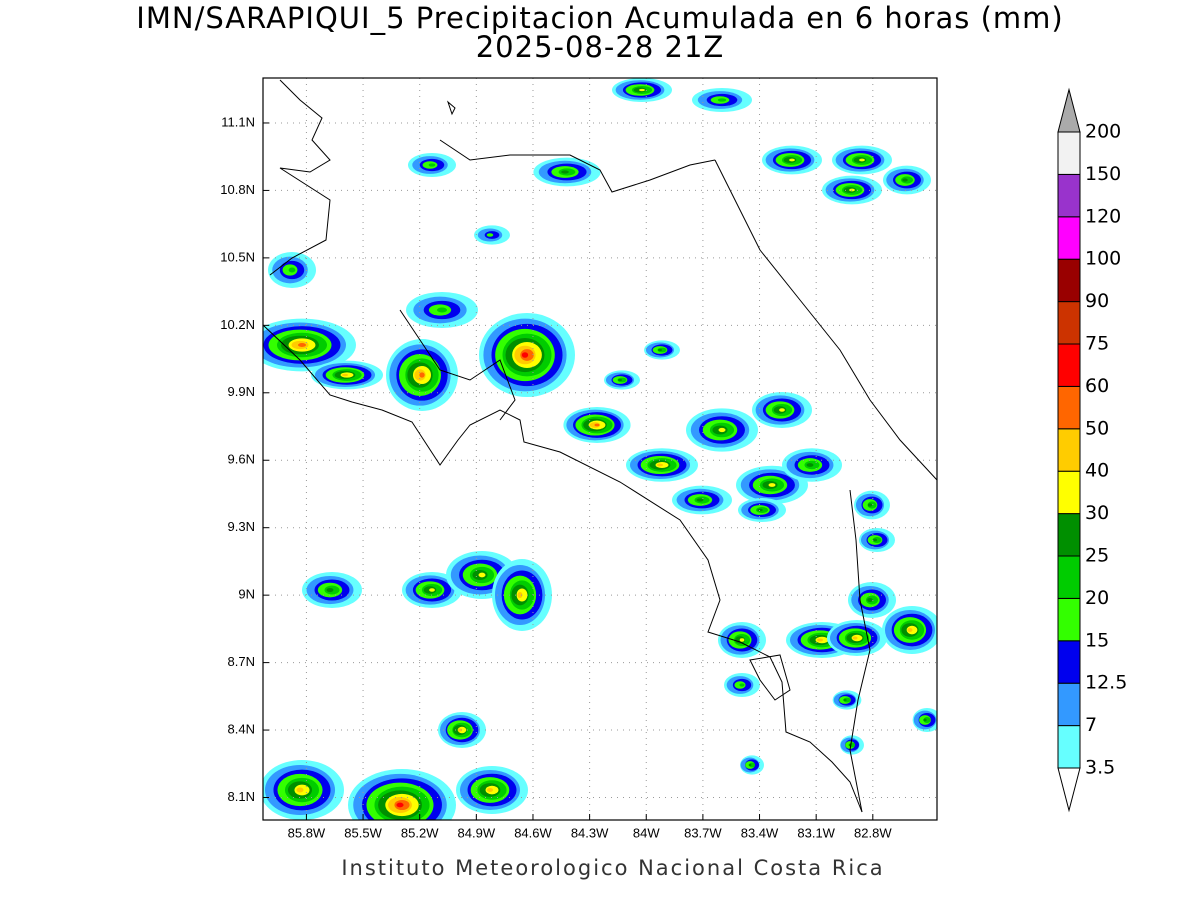 The image size is (1200, 900). I want to click on x-tick-label: 85.2W, so click(420, 832).